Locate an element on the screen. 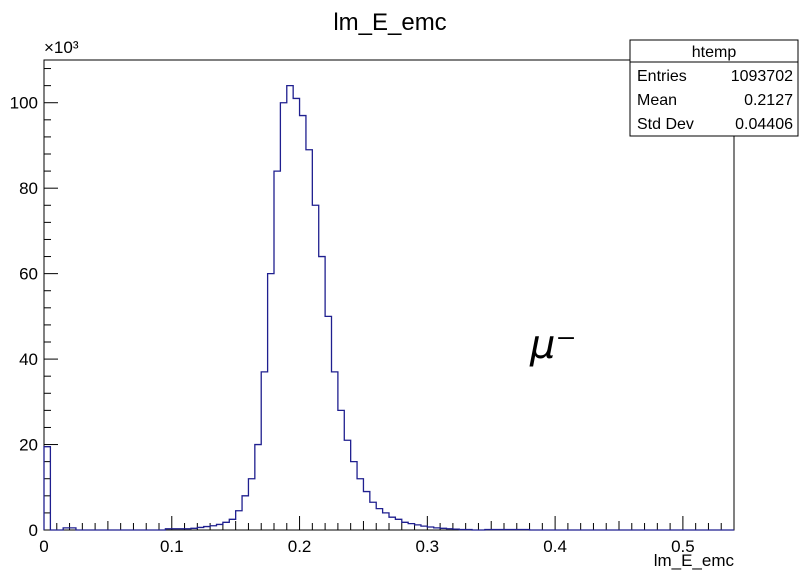  y-multiplier-label: ×10³ is located at coordinates (61, 47).